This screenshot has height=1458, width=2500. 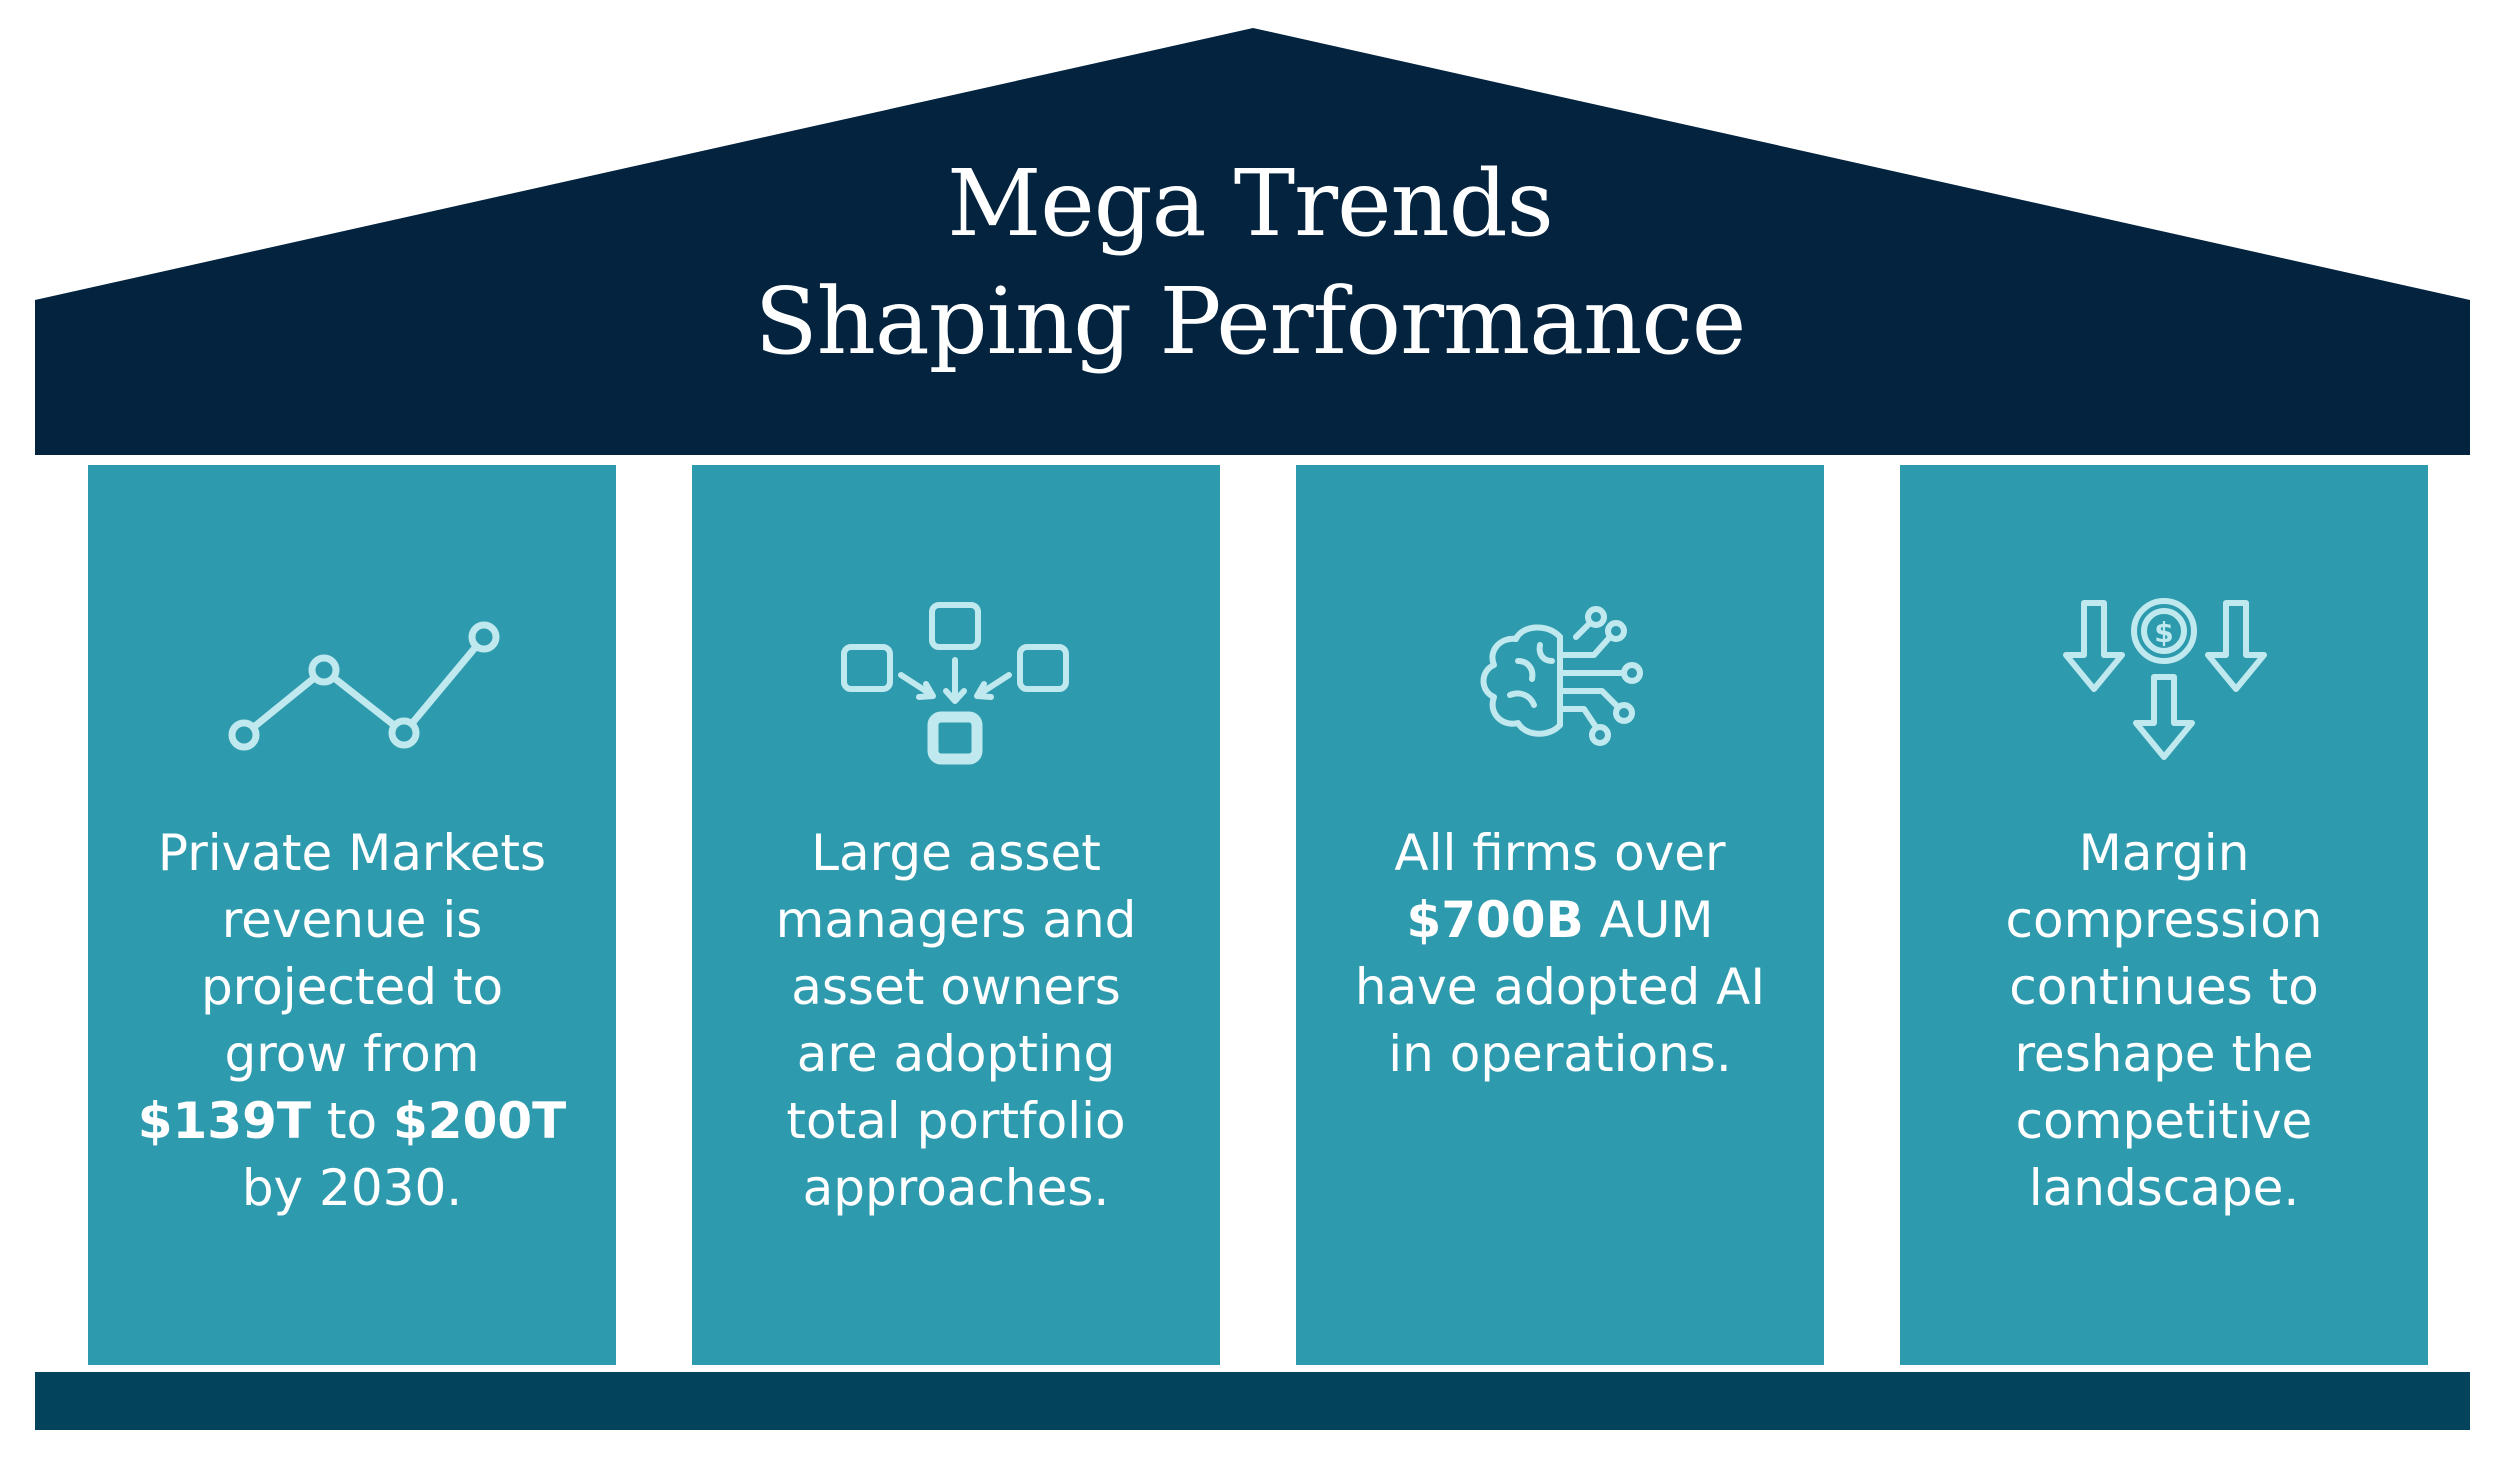 What do you see at coordinates (479, 1121) in the screenshot?
I see `highlight-value: $200T` at bounding box center [479, 1121].